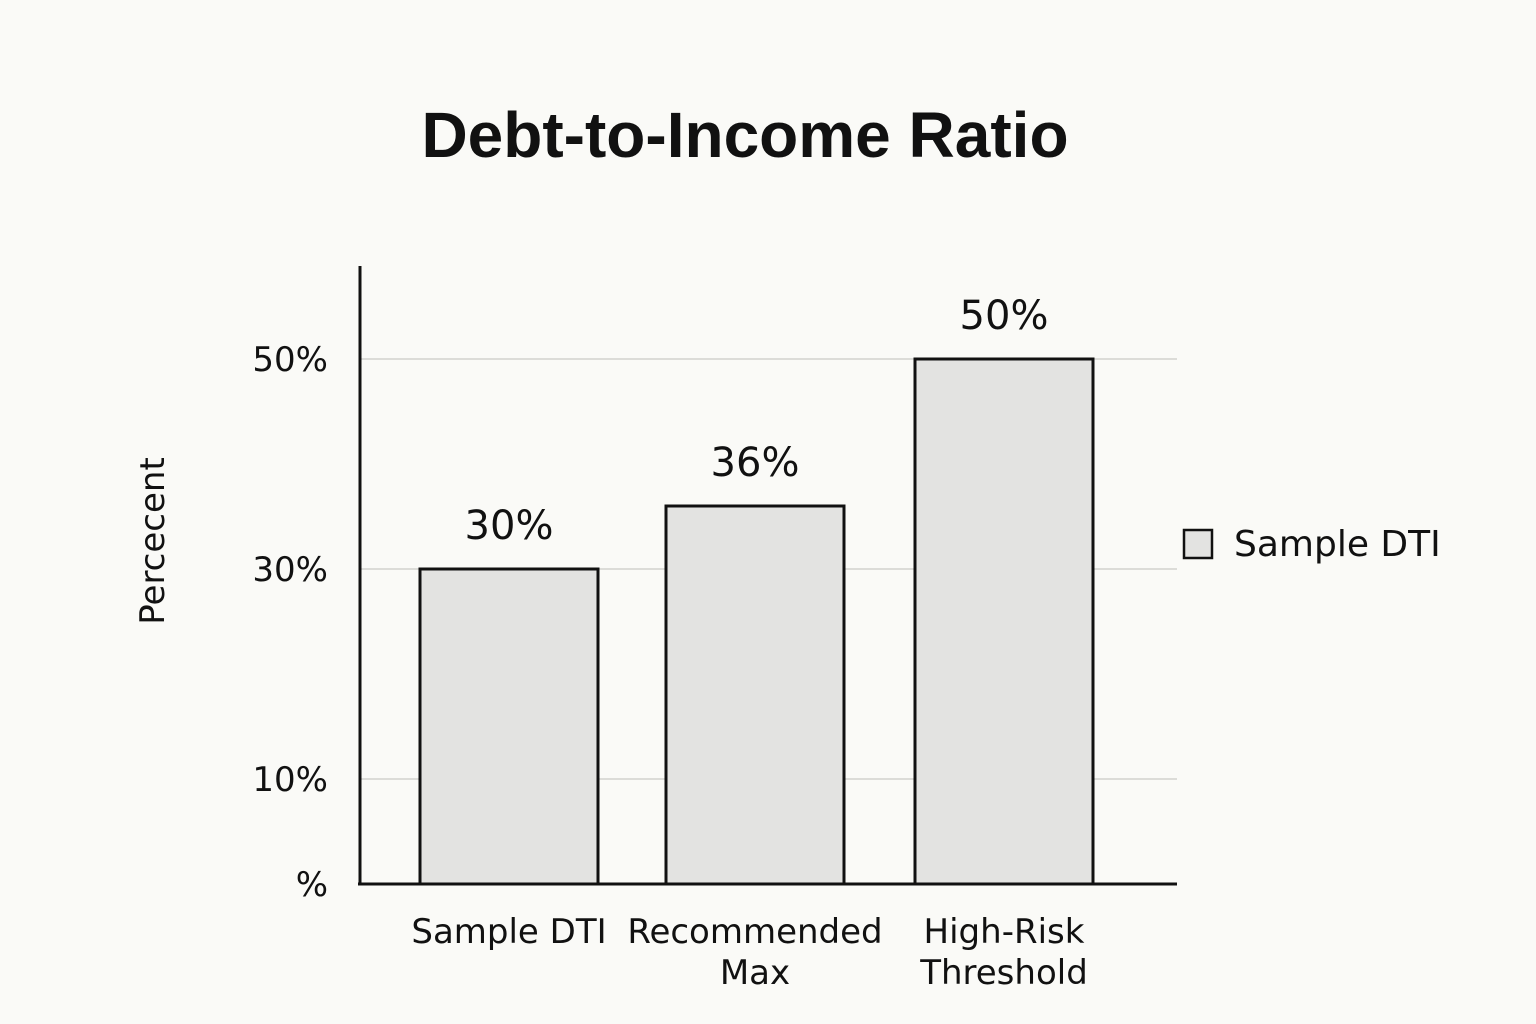  Describe the element at coordinates (755, 973) in the screenshot. I see `x-tick-label: Max` at that location.